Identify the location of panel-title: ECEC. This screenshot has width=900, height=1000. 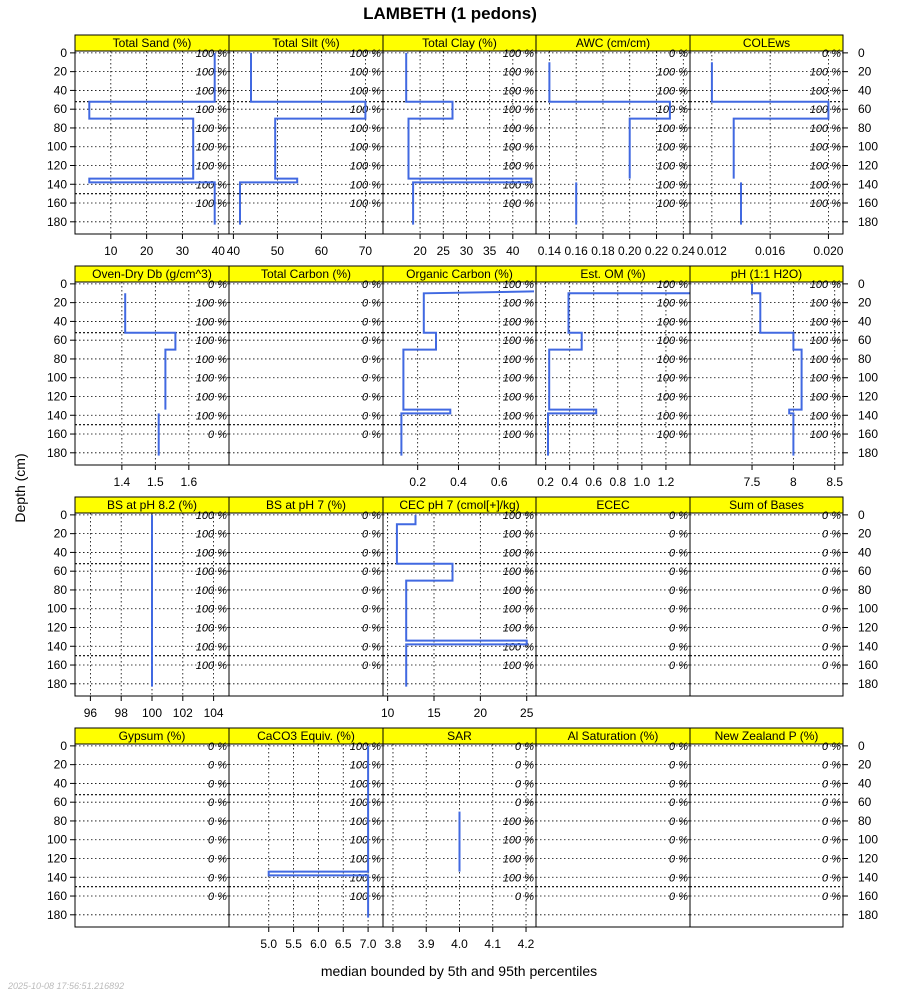
(613, 505).